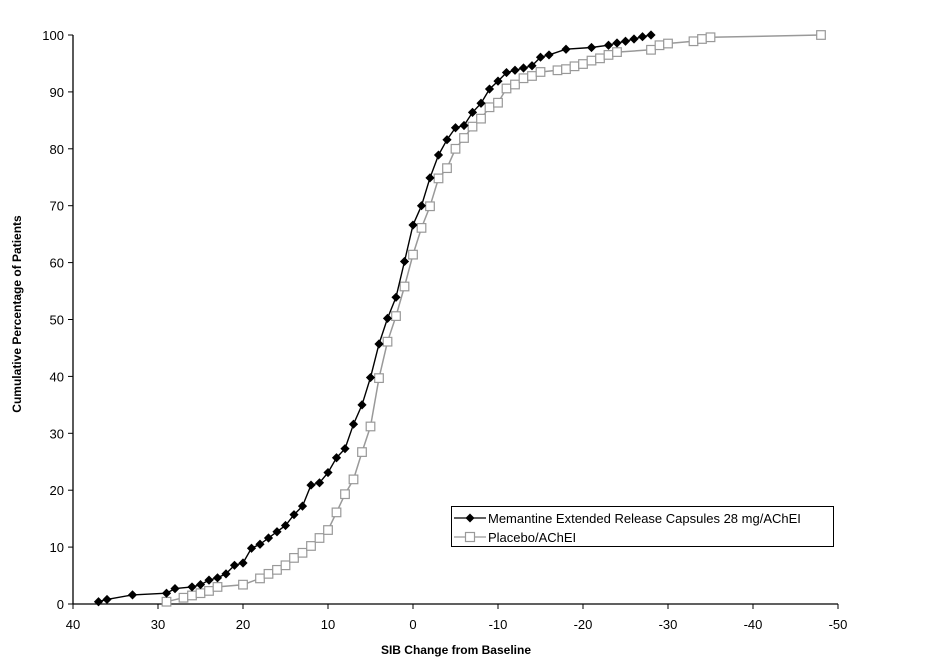 The height and width of the screenshot is (670, 932). What do you see at coordinates (57, 149) in the screenshot?
I see `y-tick-label: 80` at bounding box center [57, 149].